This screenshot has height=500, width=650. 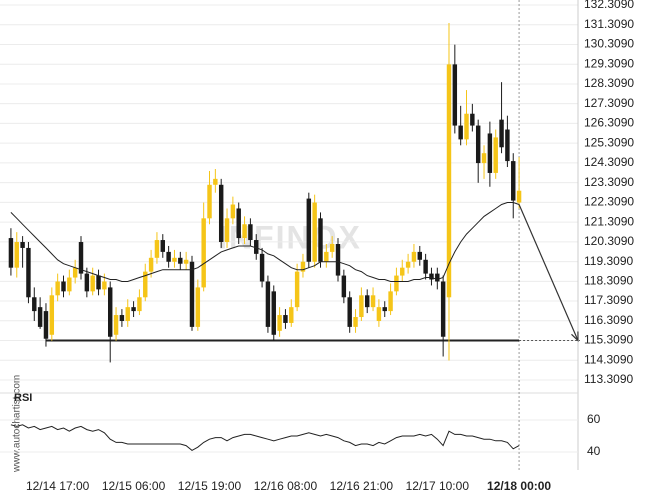 I want to click on y-tick-label: 126.3090, so click(x=609, y=123).